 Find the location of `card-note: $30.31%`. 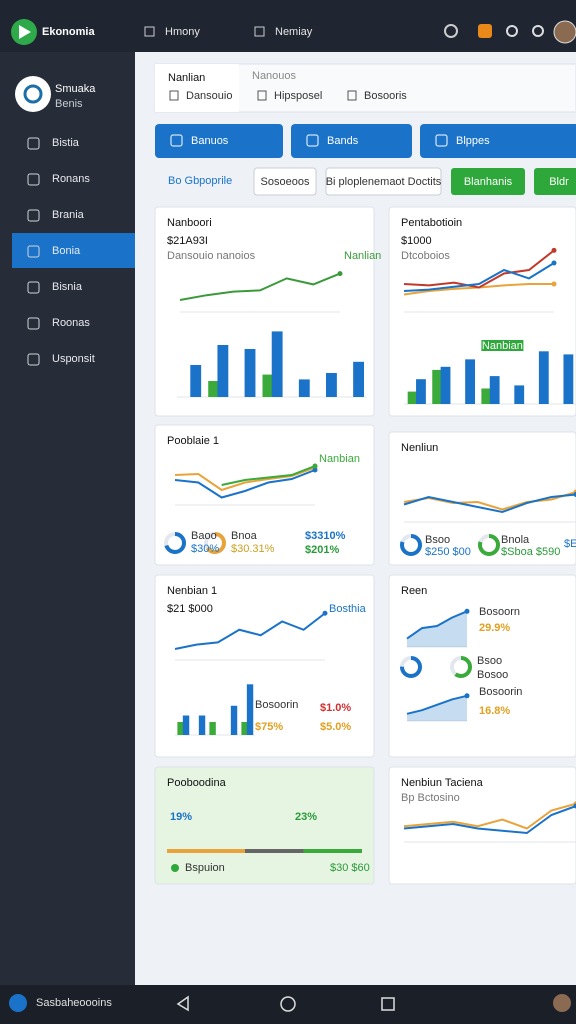

card-note: $30.31% is located at coordinates (253, 549).